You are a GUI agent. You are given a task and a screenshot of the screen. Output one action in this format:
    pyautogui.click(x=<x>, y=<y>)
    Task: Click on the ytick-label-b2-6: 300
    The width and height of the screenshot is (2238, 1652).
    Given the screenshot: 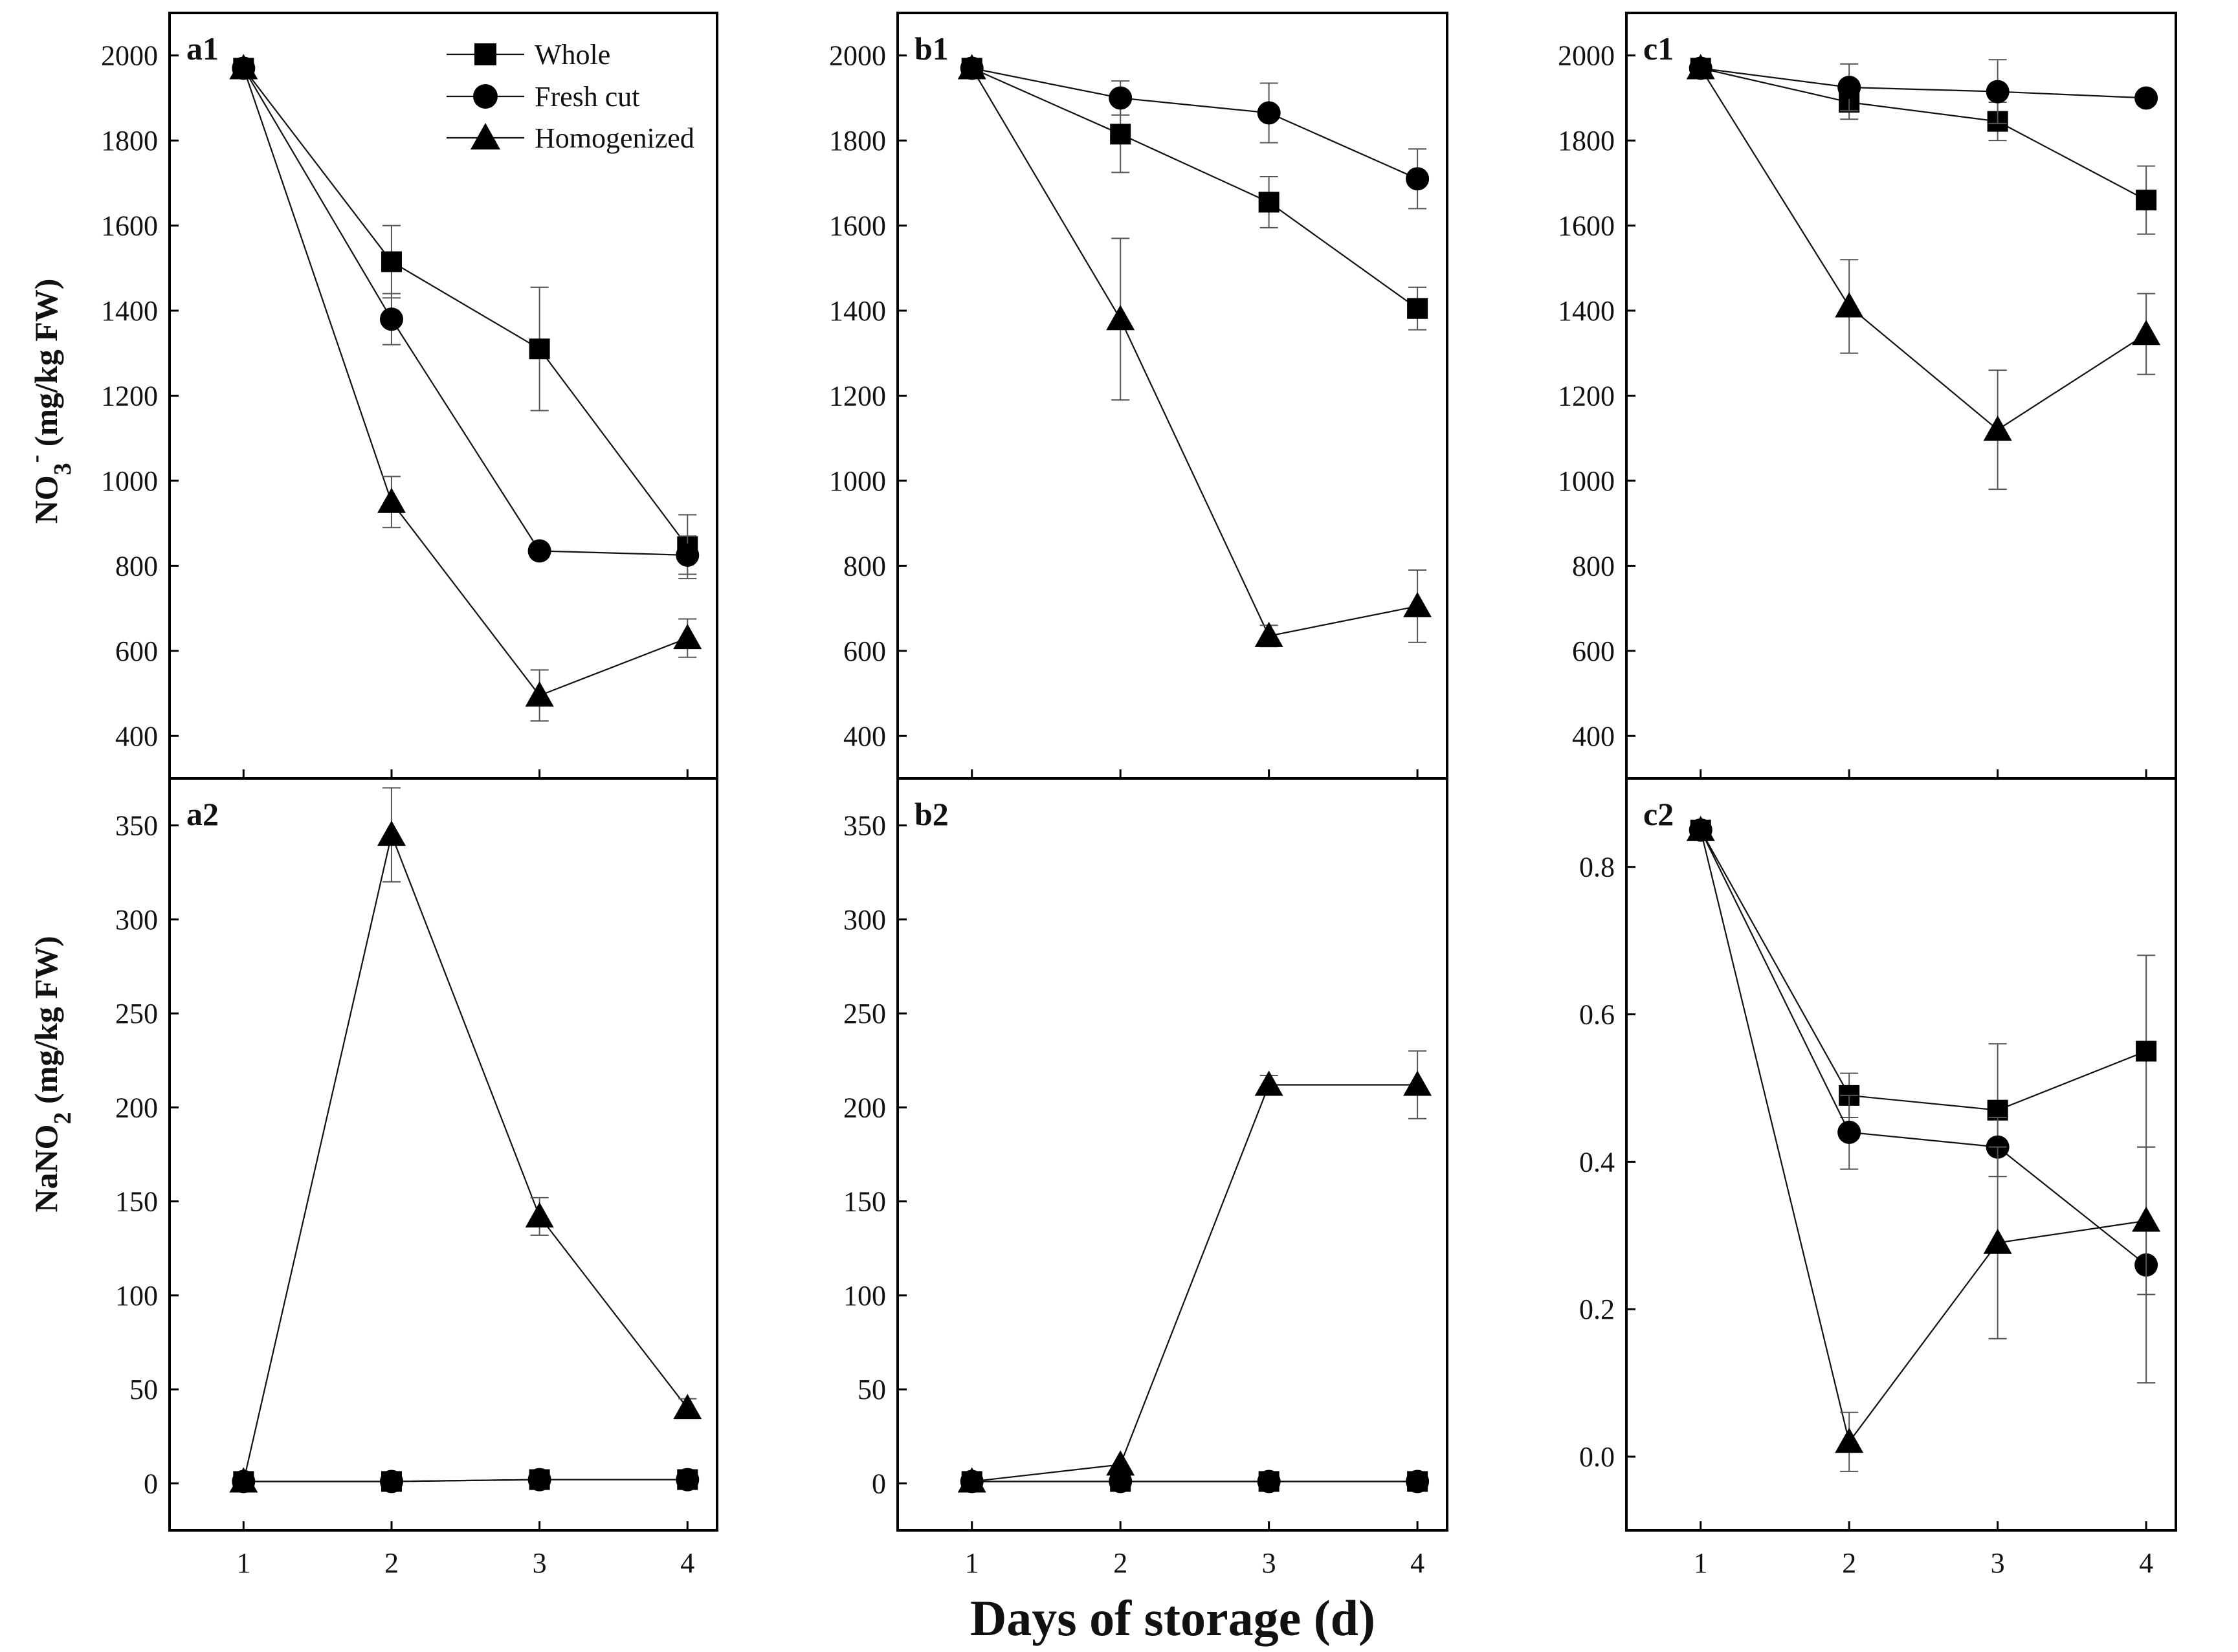 What is the action you would take?
    pyautogui.click(x=864, y=920)
    